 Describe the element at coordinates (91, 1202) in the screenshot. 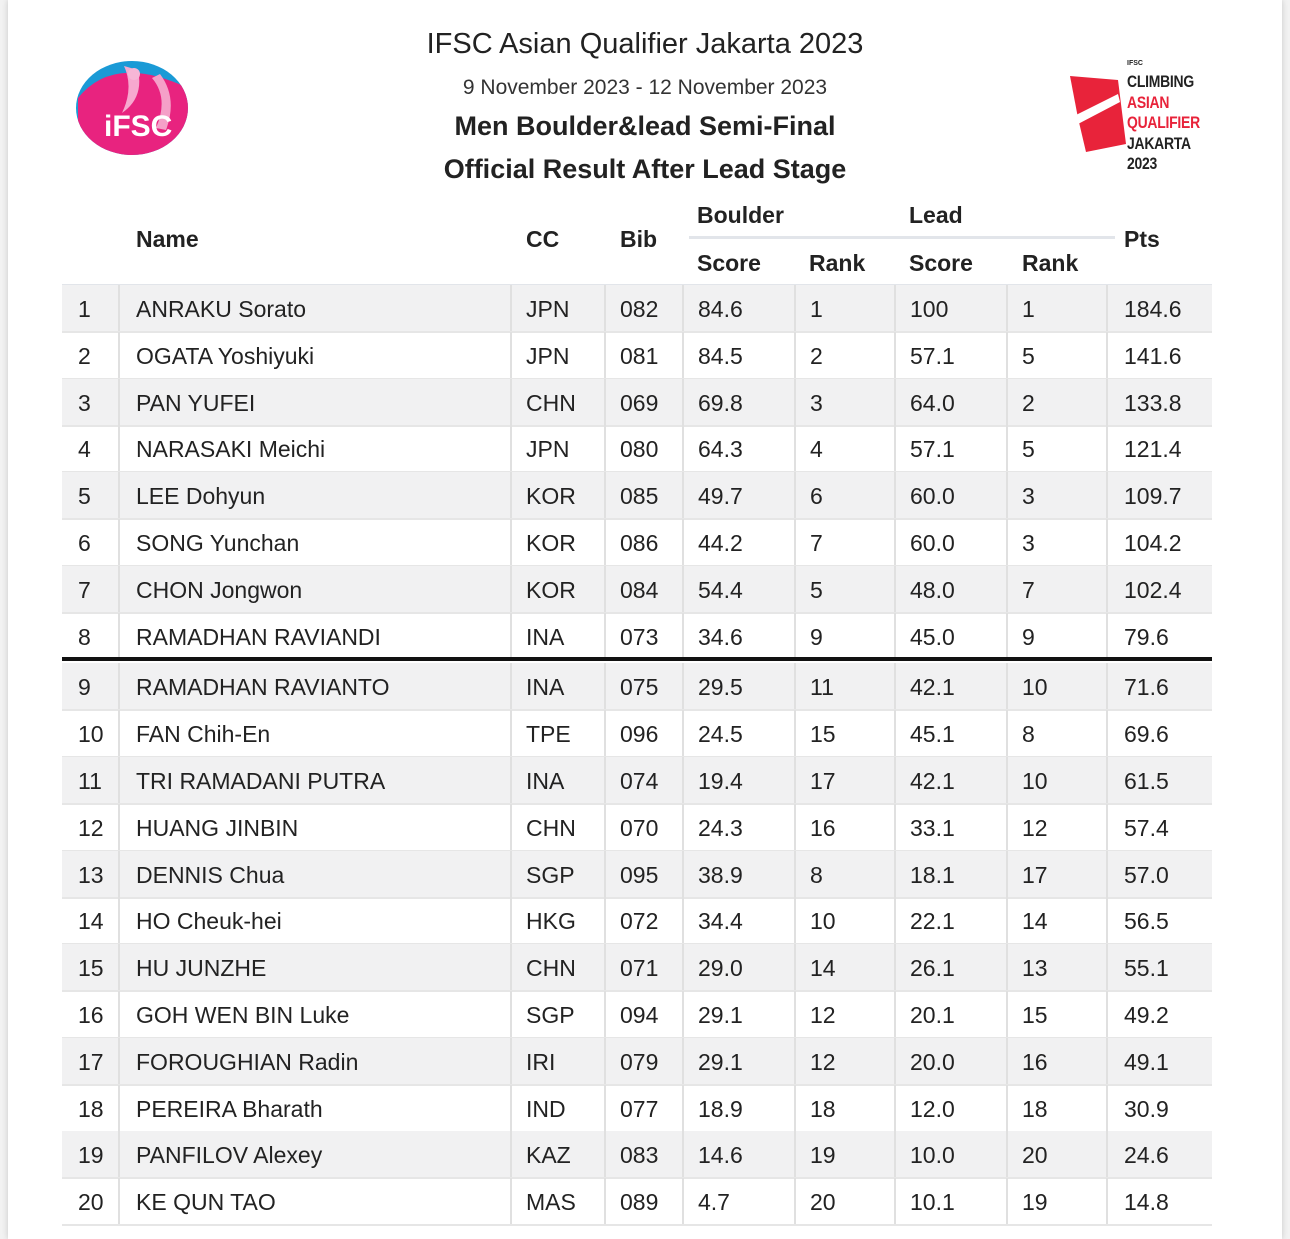

I see `cell-rank: 20` at that location.